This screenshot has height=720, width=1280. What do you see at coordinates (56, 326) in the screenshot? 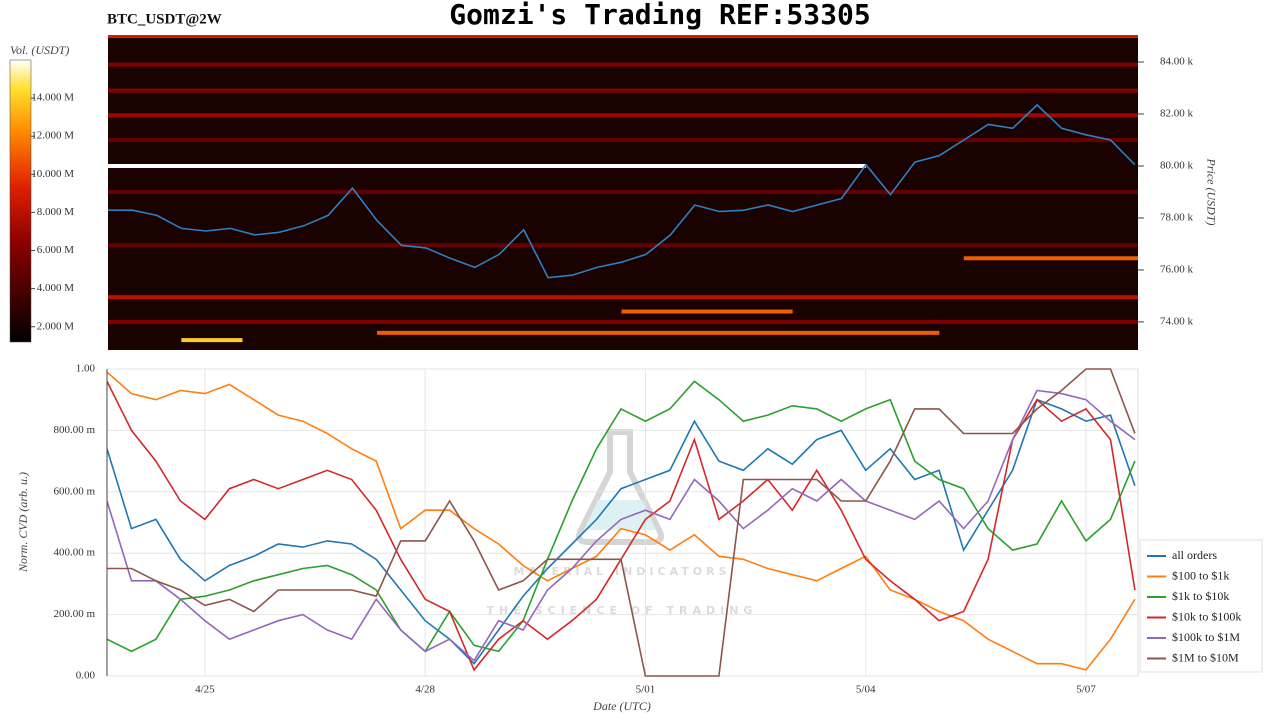
I see `colorbar-tick-label: 2.000 M` at bounding box center [56, 326].